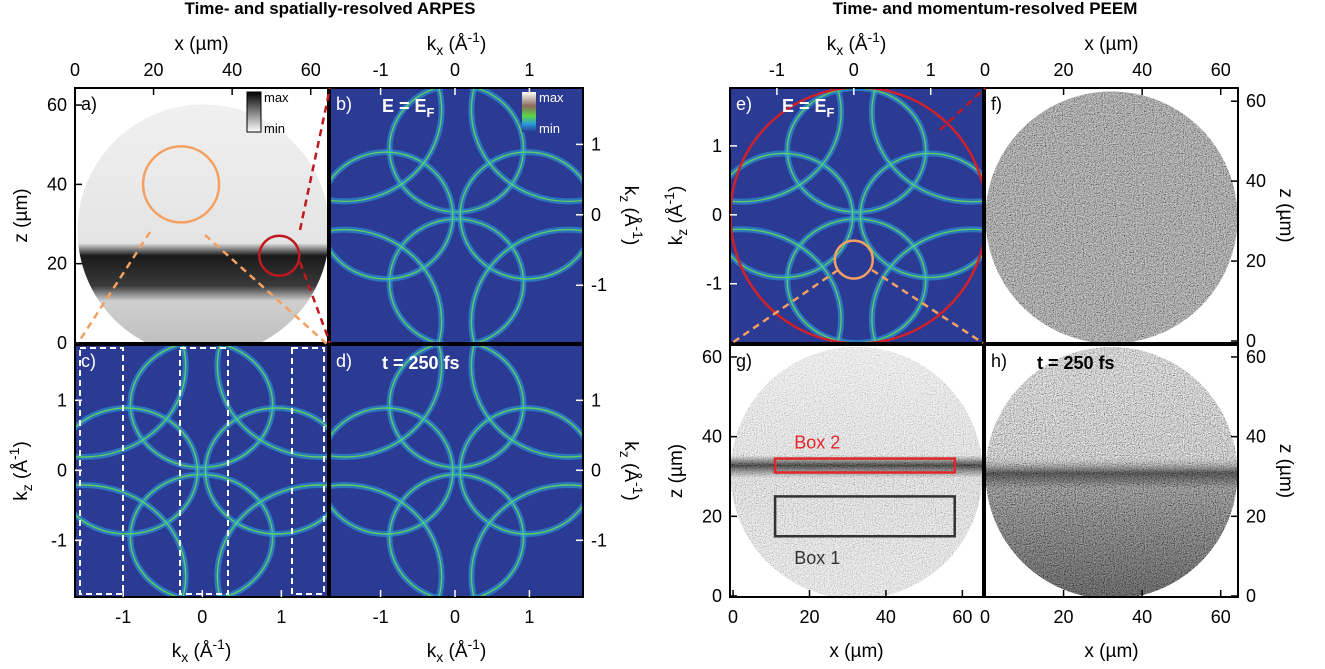 The width and height of the screenshot is (1325, 669). I want to click on panel-label: b), so click(344, 104).